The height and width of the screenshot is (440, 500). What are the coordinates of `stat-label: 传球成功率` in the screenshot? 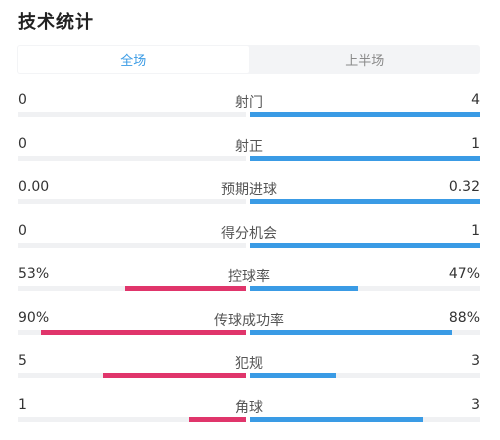 It's located at (249, 321).